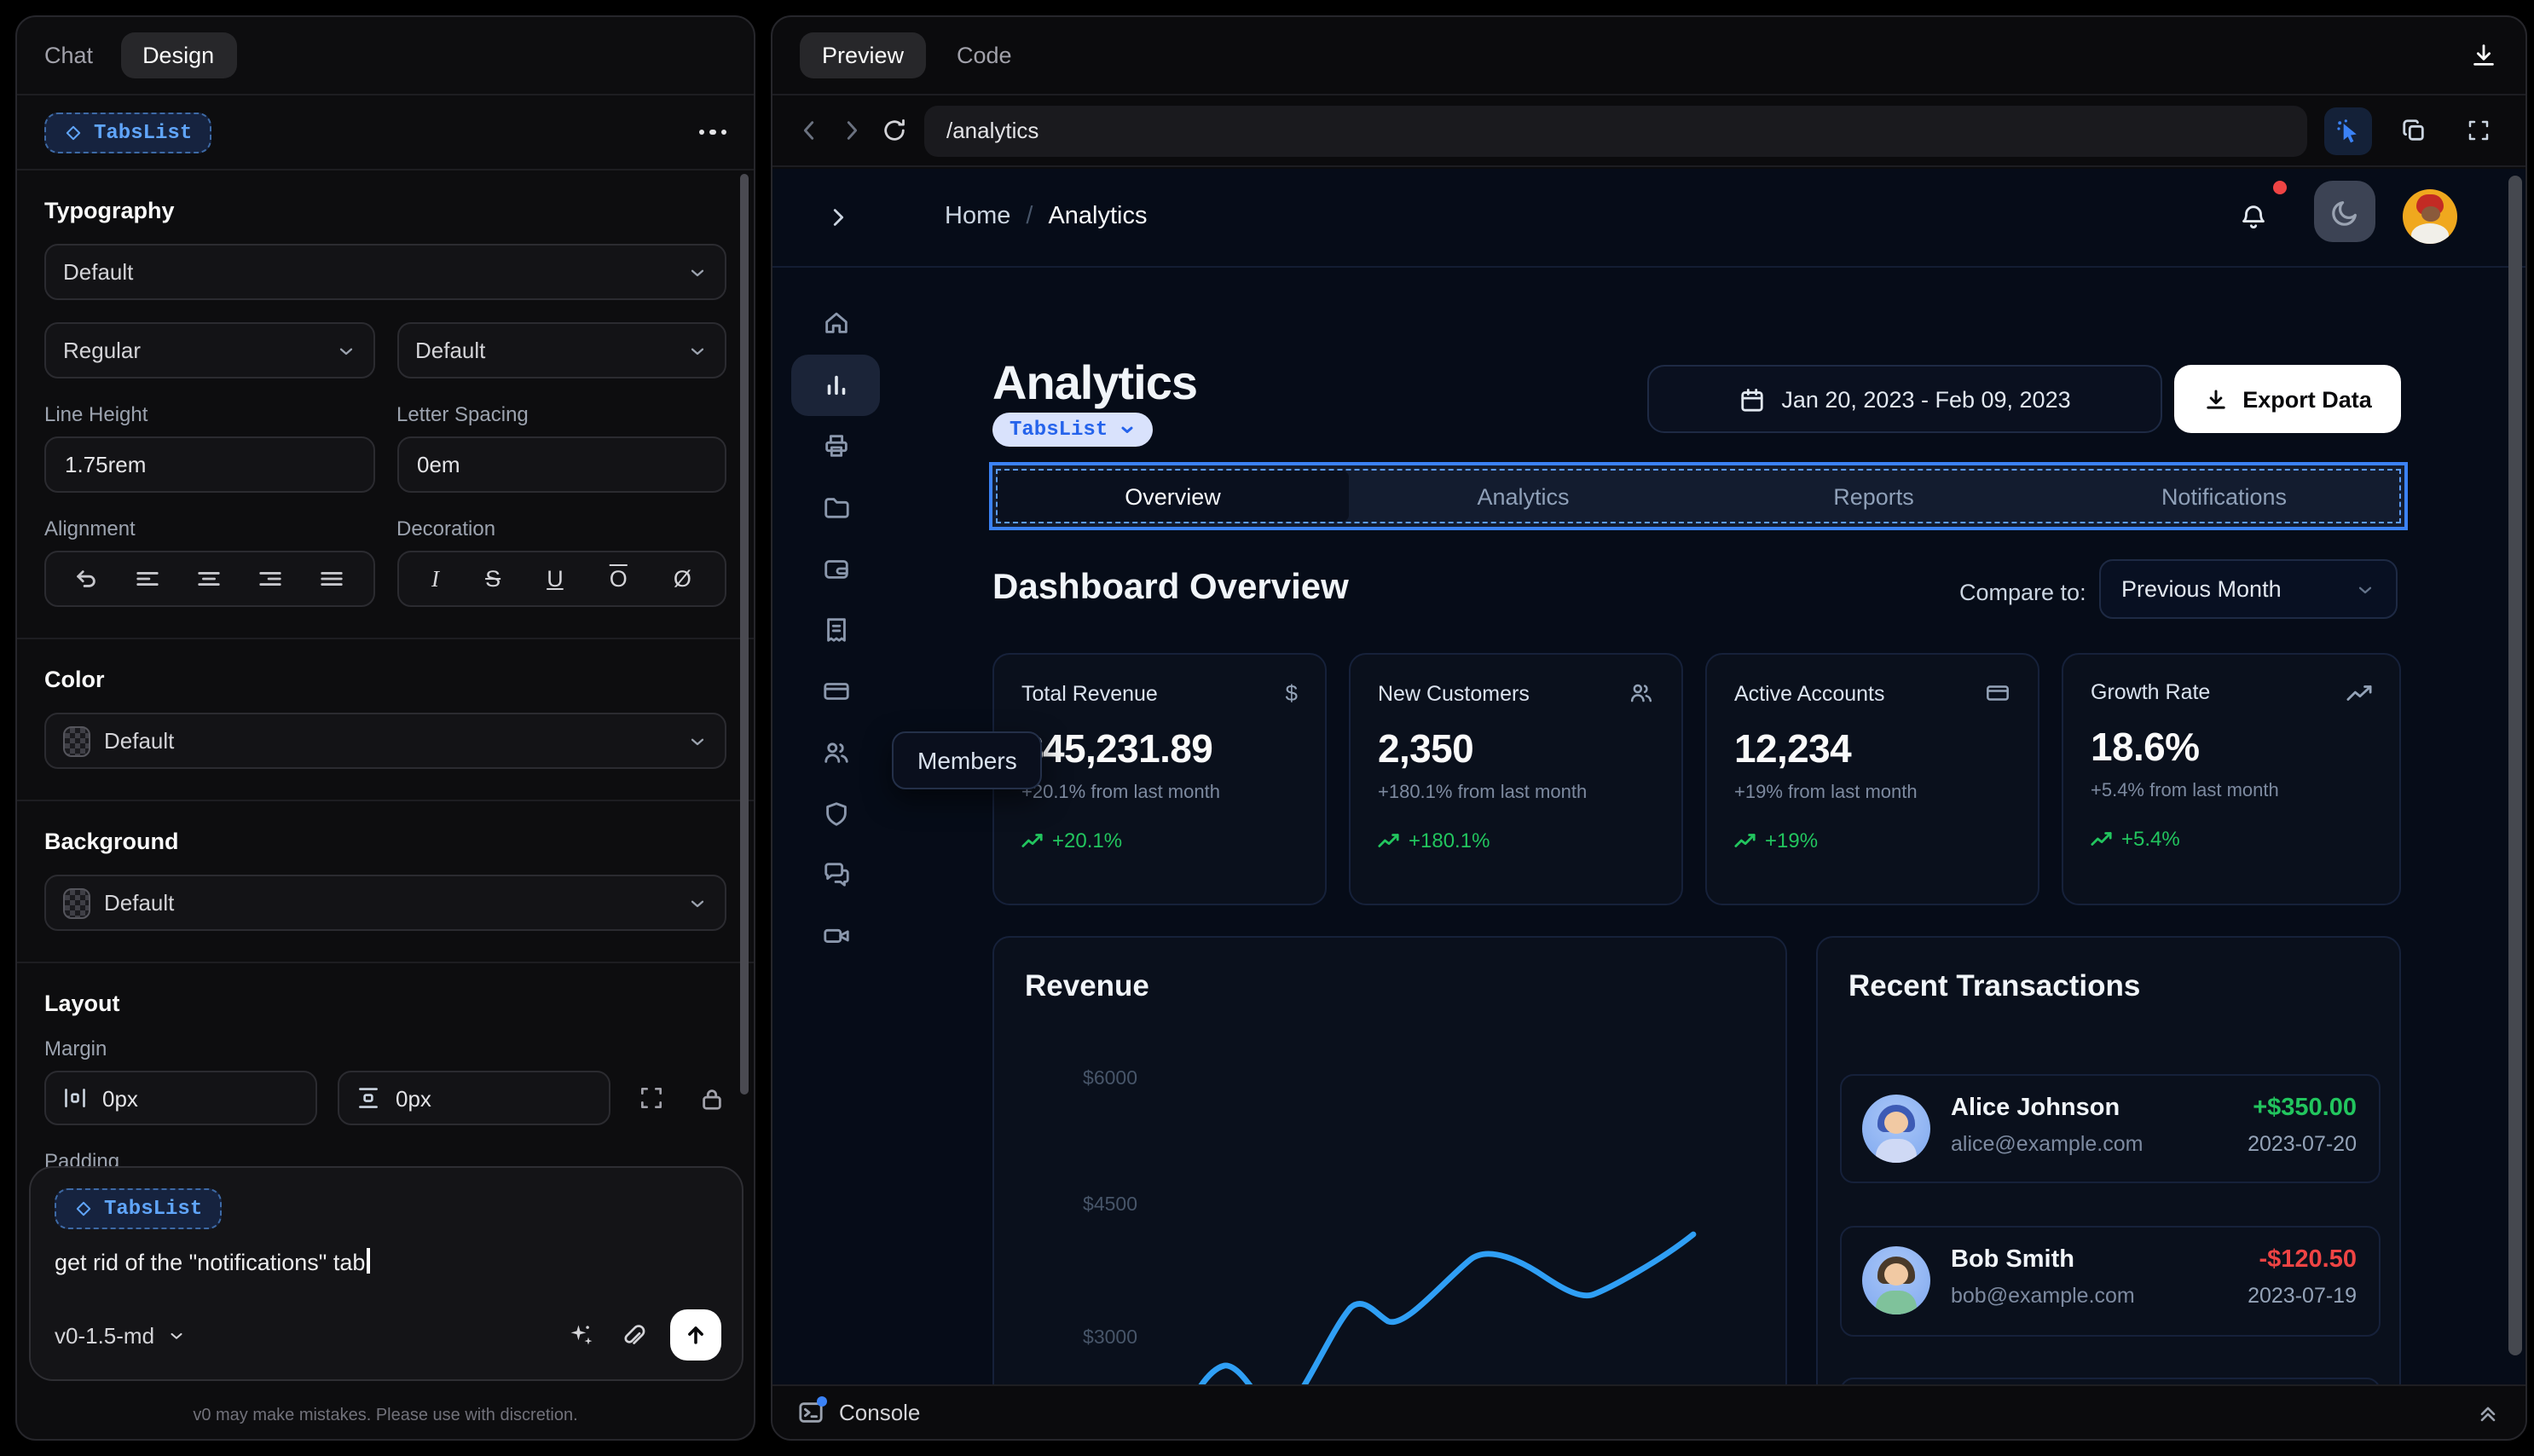 This screenshot has height=1456, width=2534. What do you see at coordinates (836, 691) in the screenshot?
I see `nav-cards-icon` at bounding box center [836, 691].